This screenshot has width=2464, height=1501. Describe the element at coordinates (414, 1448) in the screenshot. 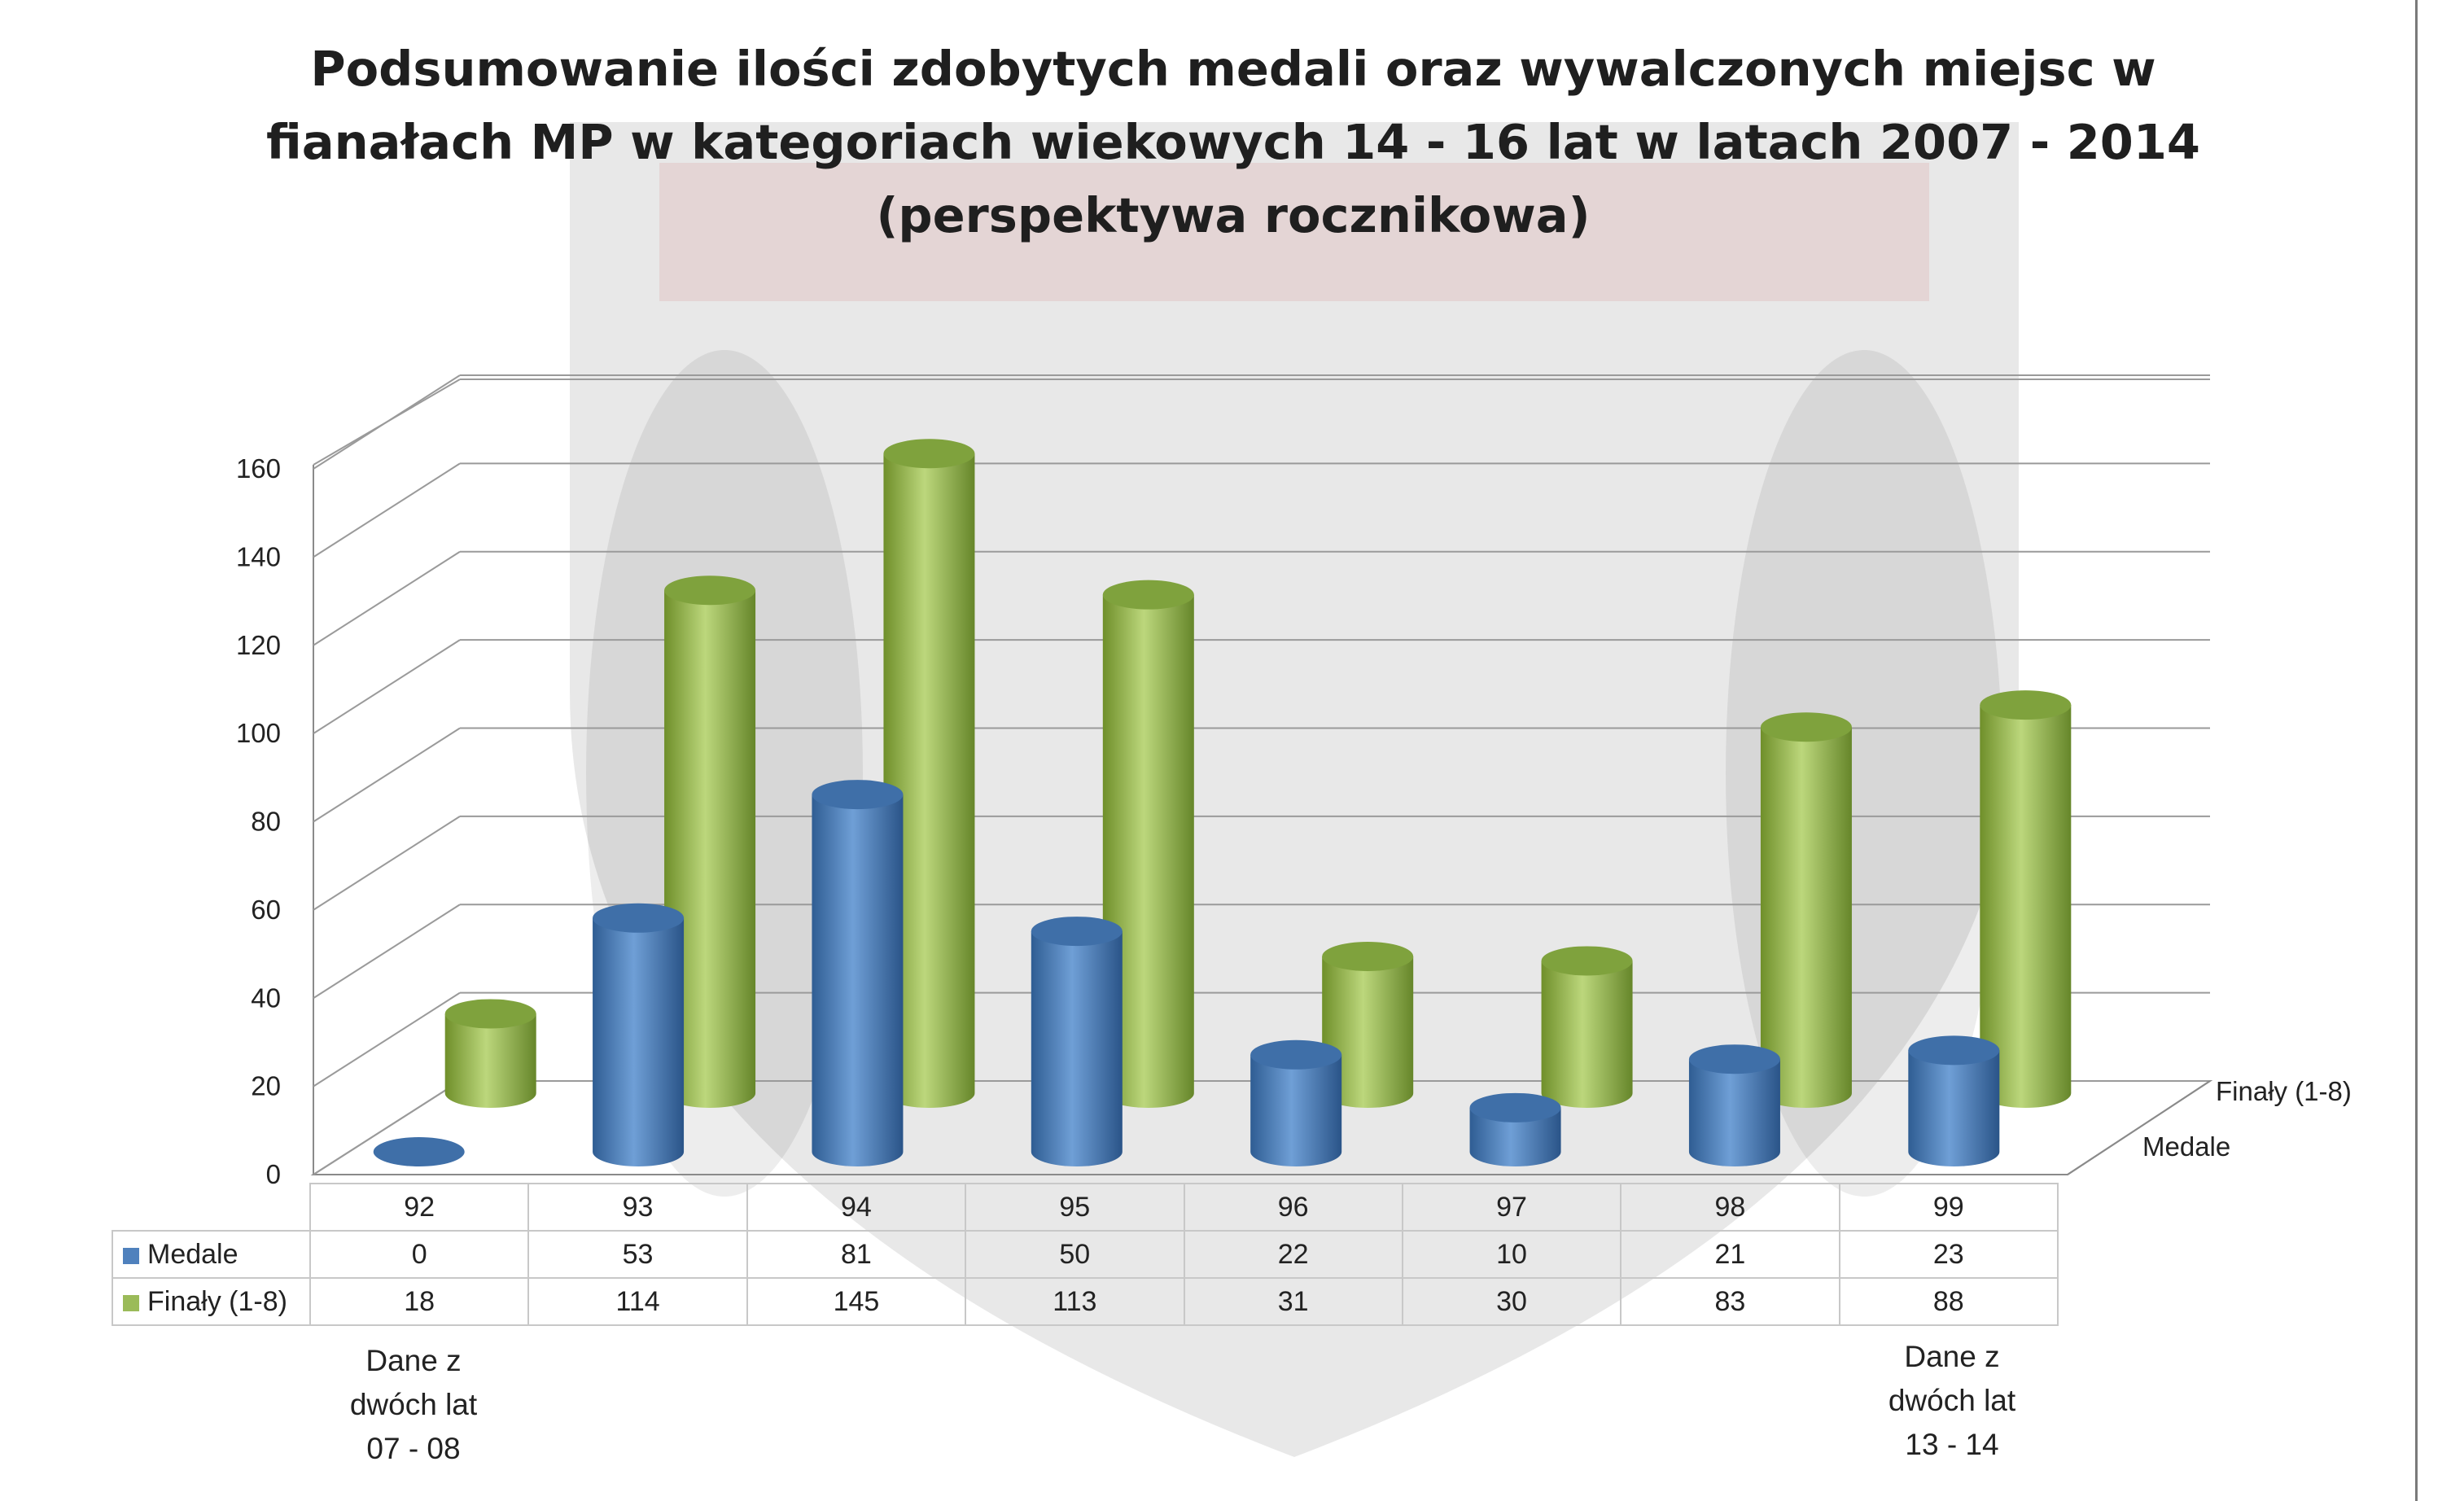

I see `note-left-line: 07 - 08` at that location.